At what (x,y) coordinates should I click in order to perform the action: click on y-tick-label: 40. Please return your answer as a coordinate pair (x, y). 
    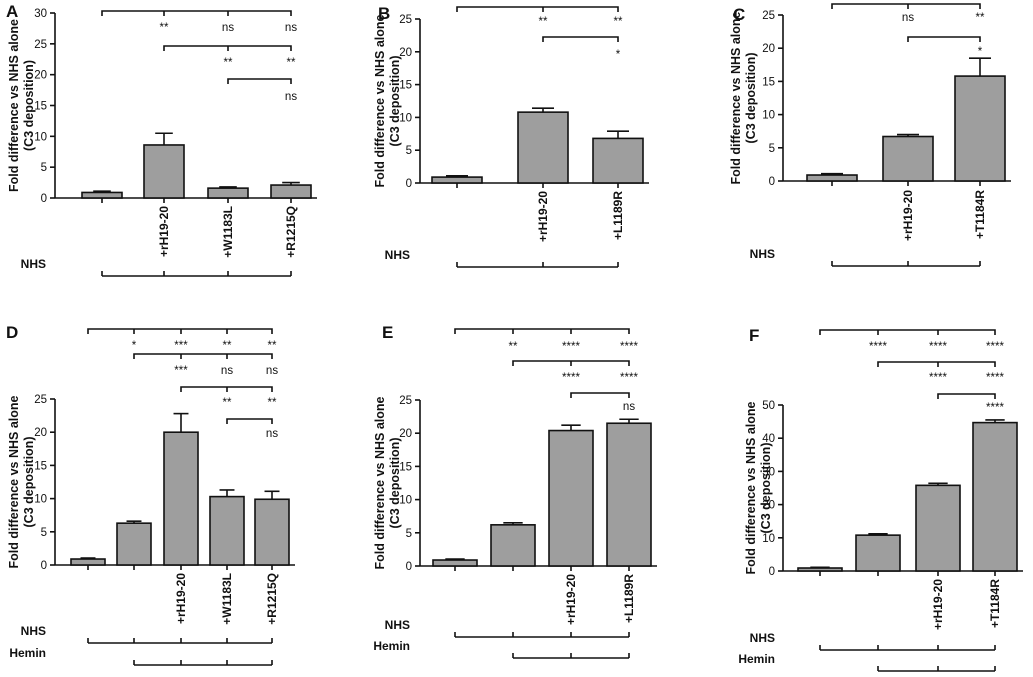
    Looking at the image, I should click on (768, 439).